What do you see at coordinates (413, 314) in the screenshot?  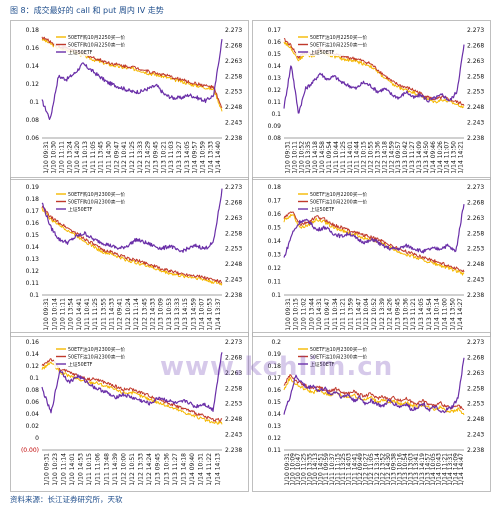 I see `x-tick-label: 1/13 11:21` at bounding box center [413, 314].